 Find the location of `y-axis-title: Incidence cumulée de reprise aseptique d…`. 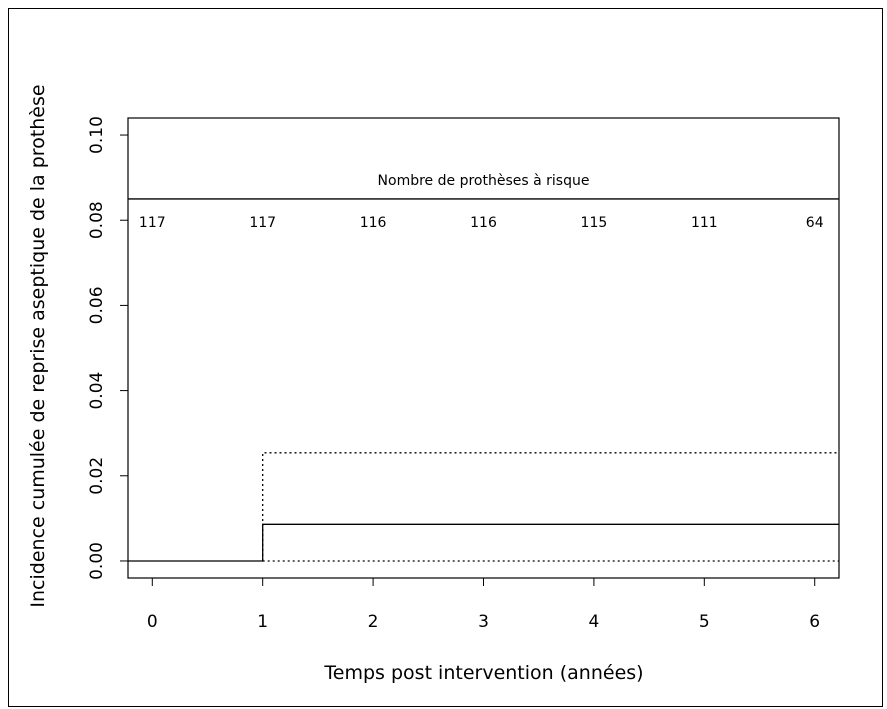

y-axis-title: Incidence cumulée de reprise aseptique d… is located at coordinates (38, 345).